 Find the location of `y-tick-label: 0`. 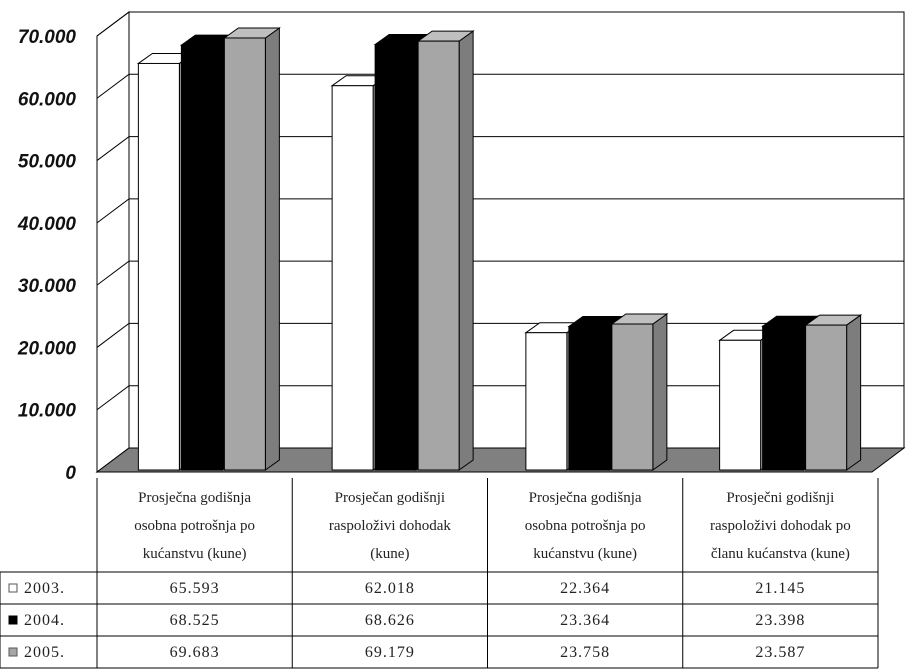

y-tick-label: 0 is located at coordinates (70, 473).